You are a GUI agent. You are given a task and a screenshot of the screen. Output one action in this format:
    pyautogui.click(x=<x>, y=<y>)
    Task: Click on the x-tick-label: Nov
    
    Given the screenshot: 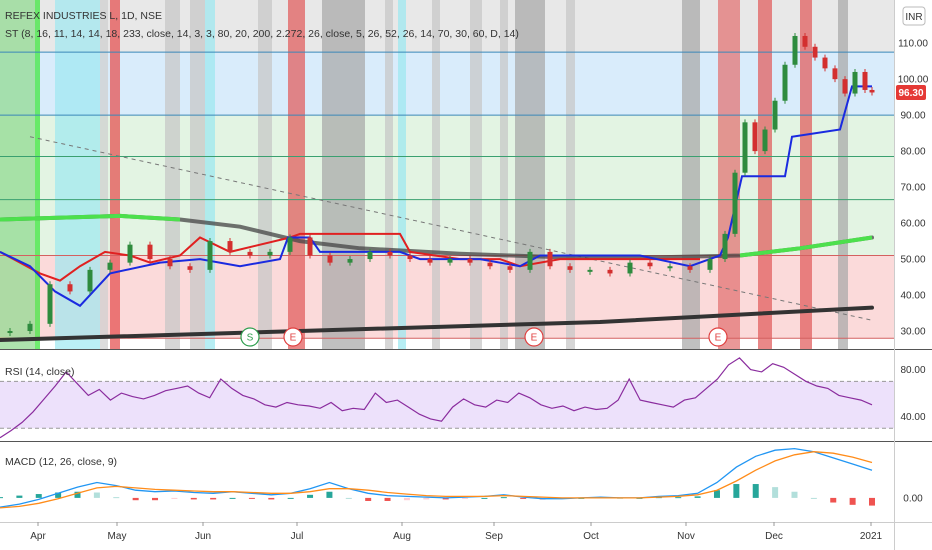 What is the action you would take?
    pyautogui.click(x=686, y=536)
    